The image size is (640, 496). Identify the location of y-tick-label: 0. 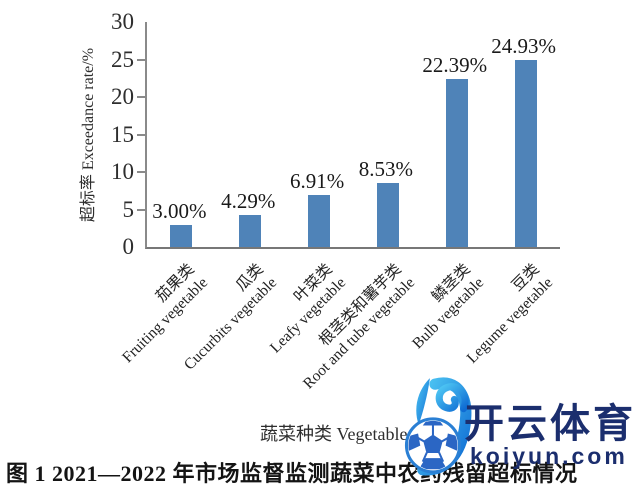
(128, 246).